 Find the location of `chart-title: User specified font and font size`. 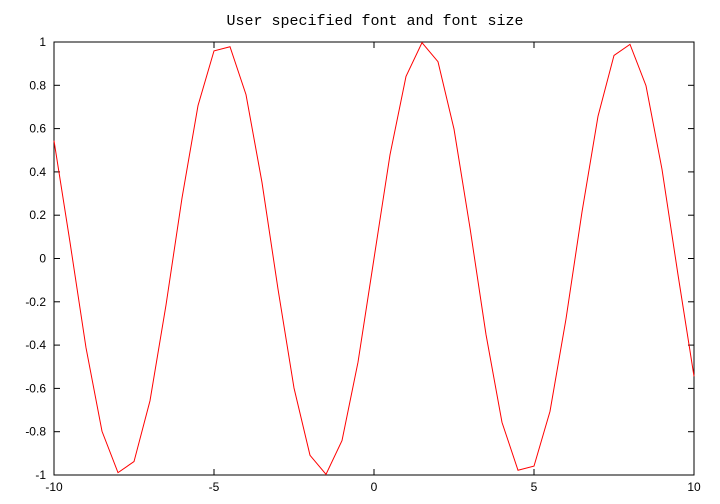

chart-title: User specified font and font size is located at coordinates (374, 21).